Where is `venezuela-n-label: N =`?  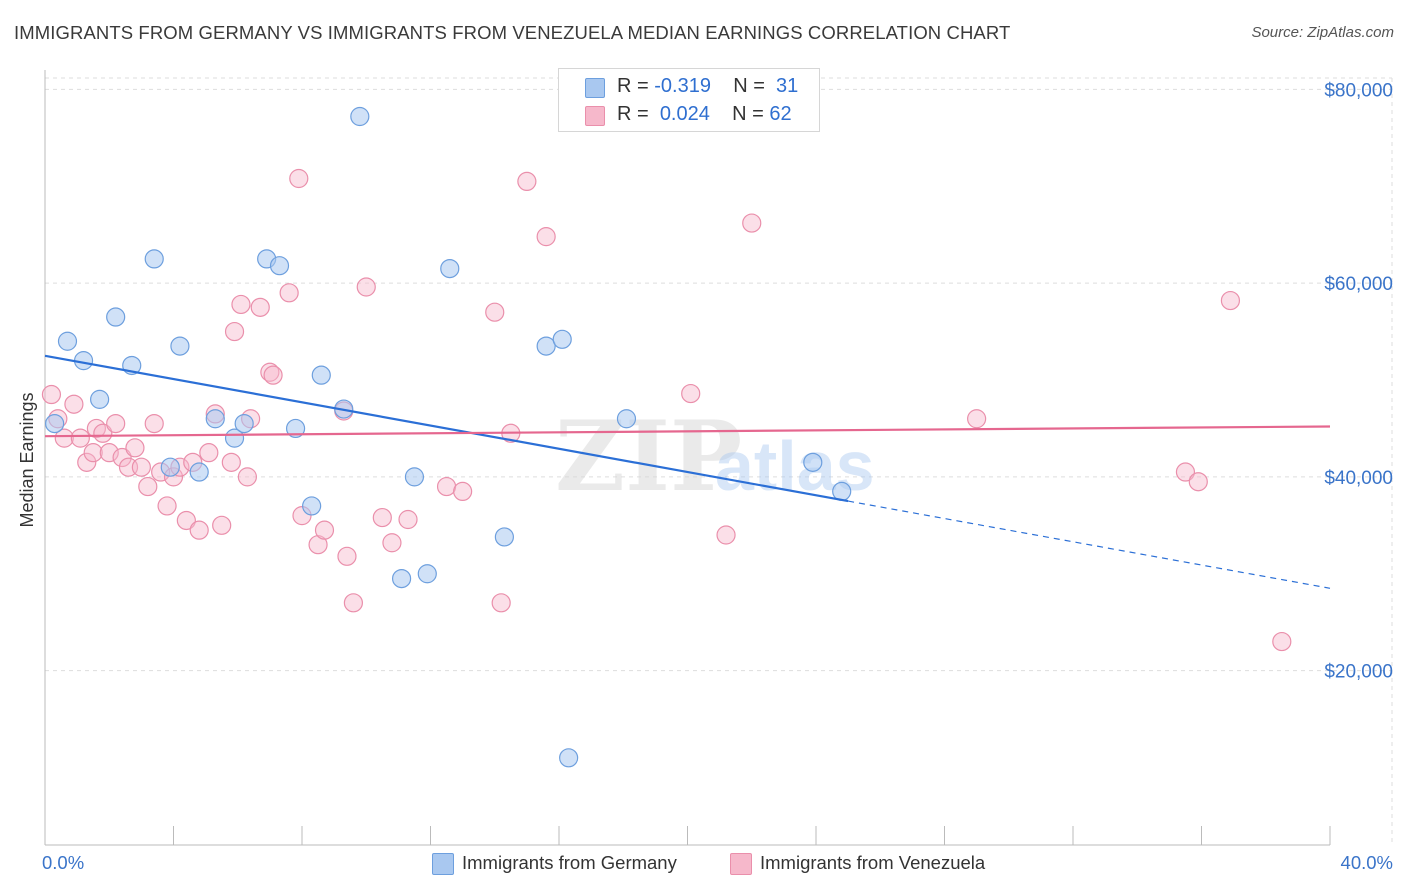
venezuela-n-label: N = is located at coordinates (748, 114).